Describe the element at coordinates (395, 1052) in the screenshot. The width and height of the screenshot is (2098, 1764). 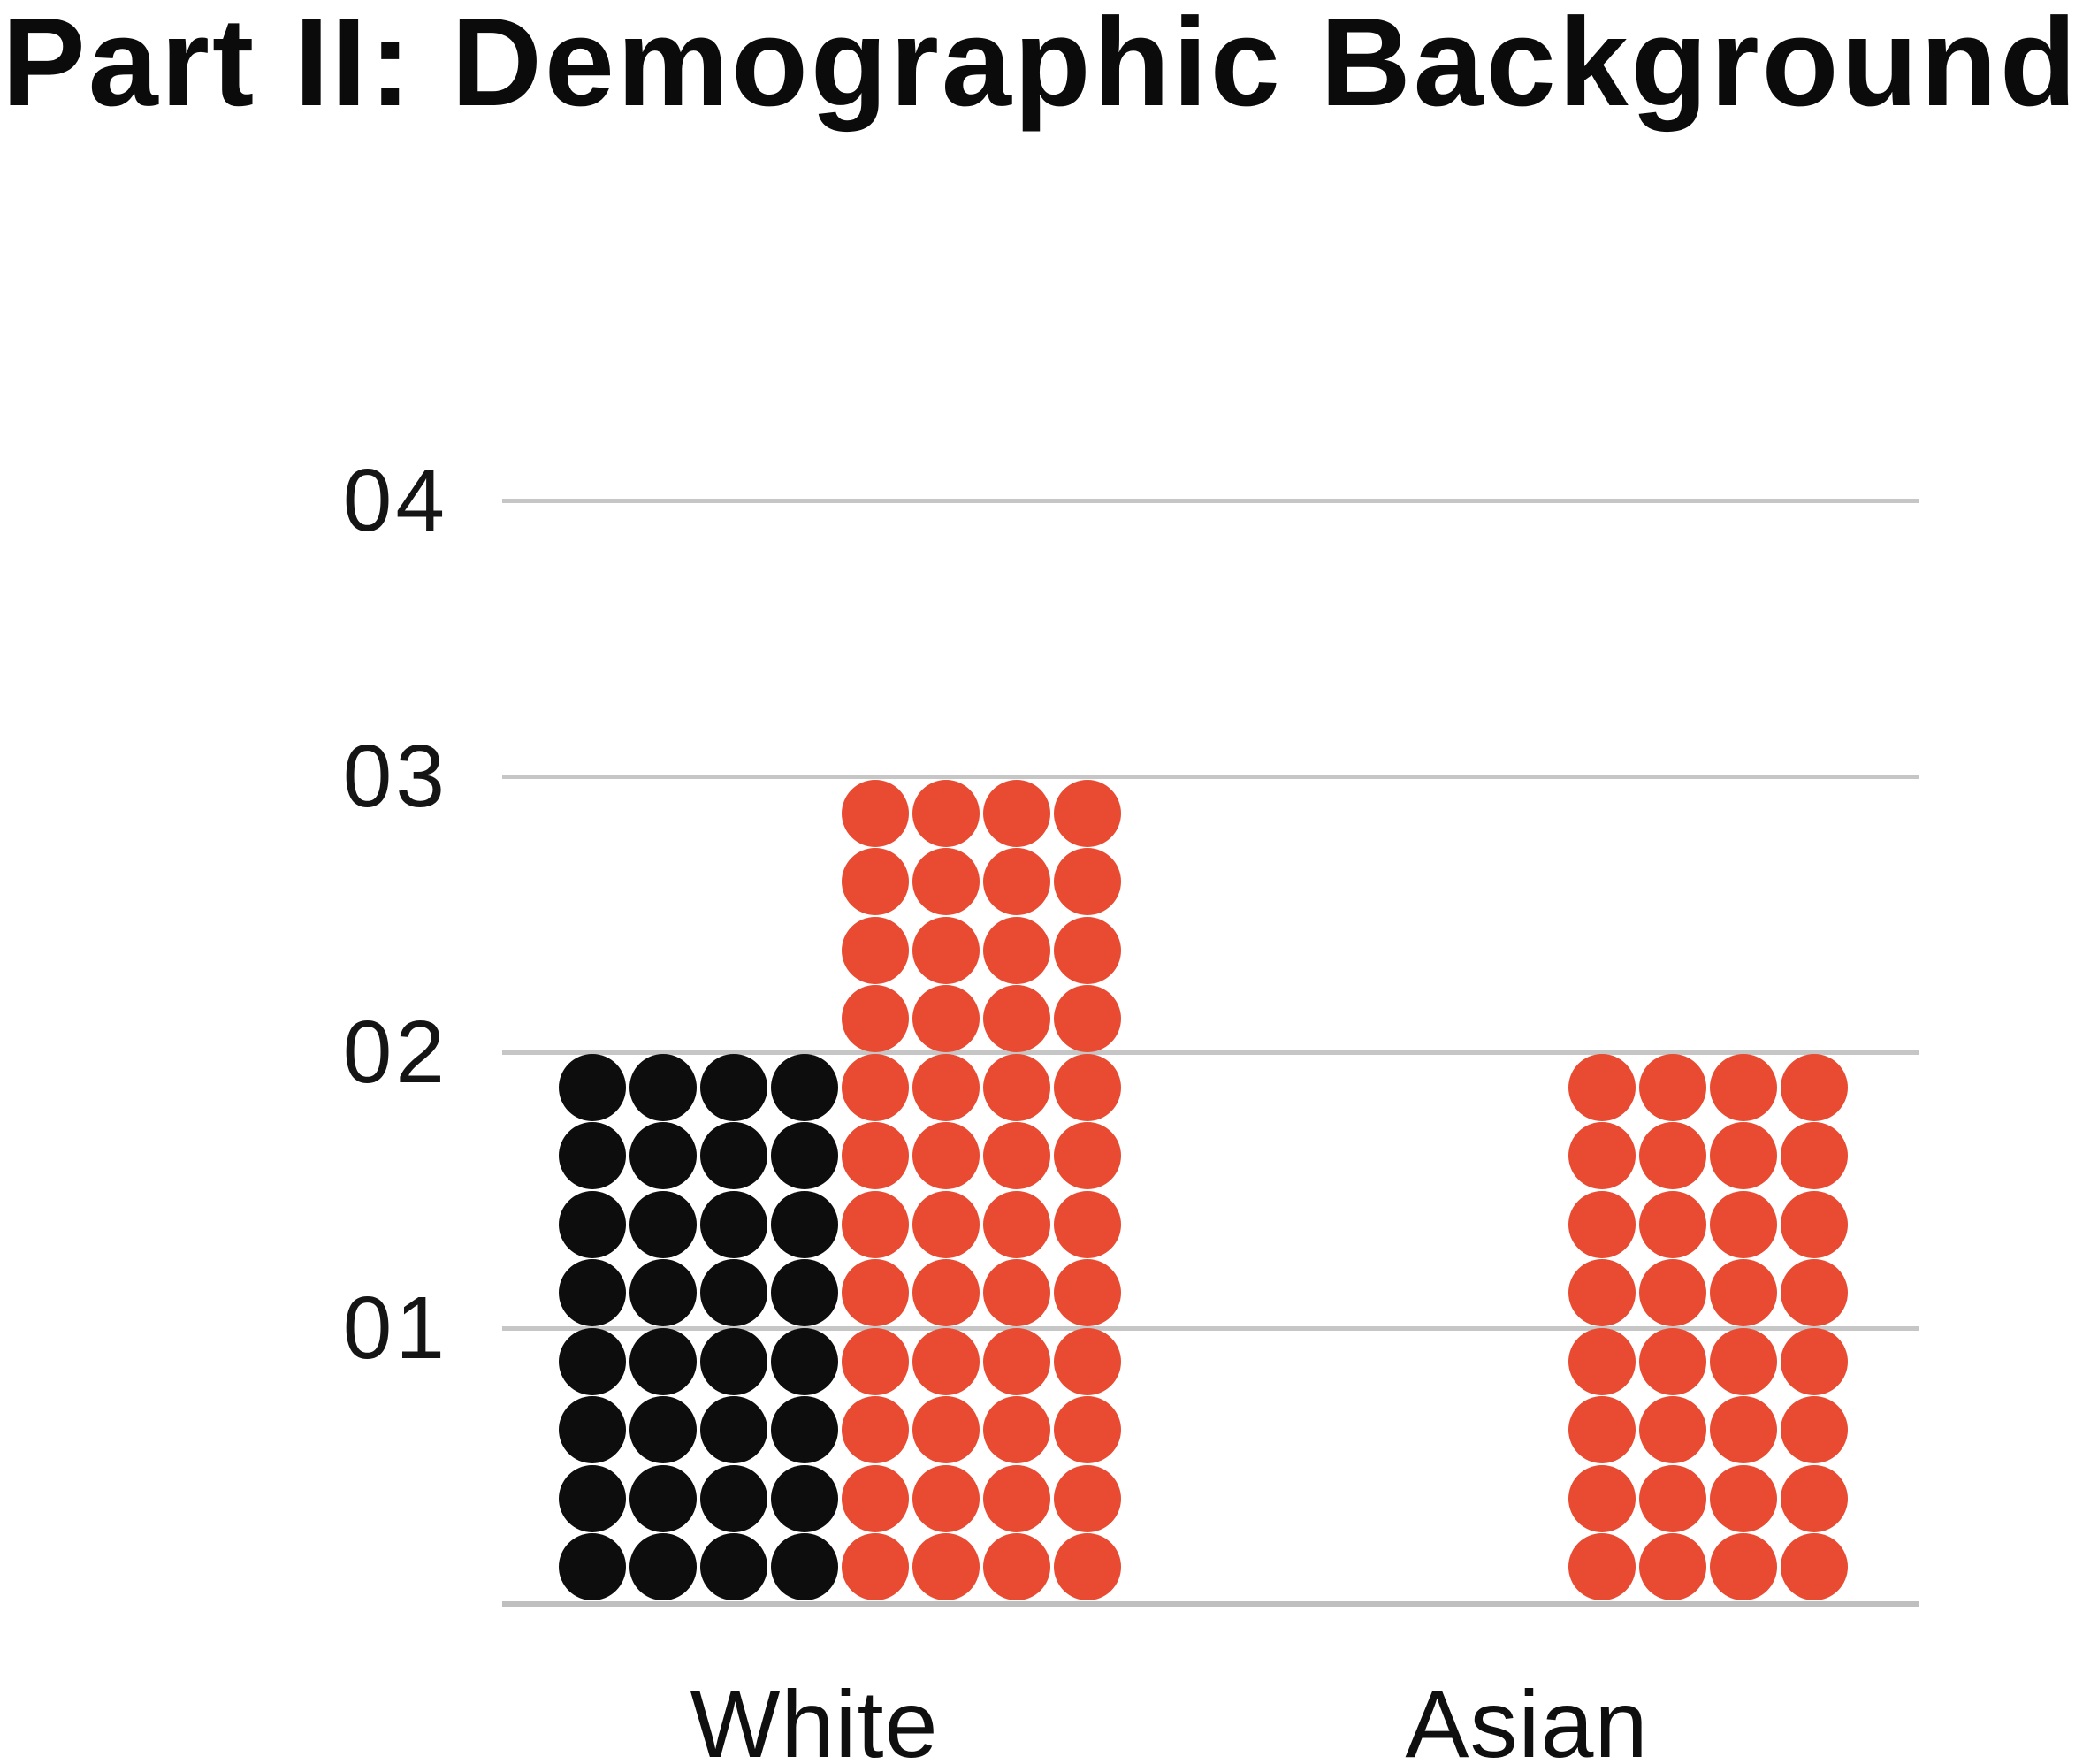
I see `ytick-02: 02` at that location.